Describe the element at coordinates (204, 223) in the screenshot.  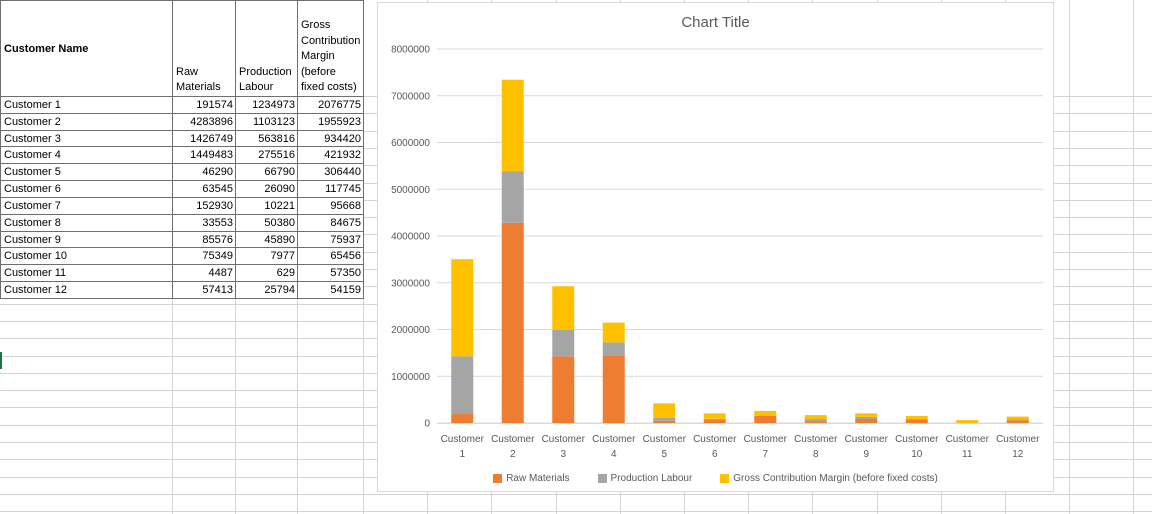
I see `cell-raw-materials-8: 33553` at that location.